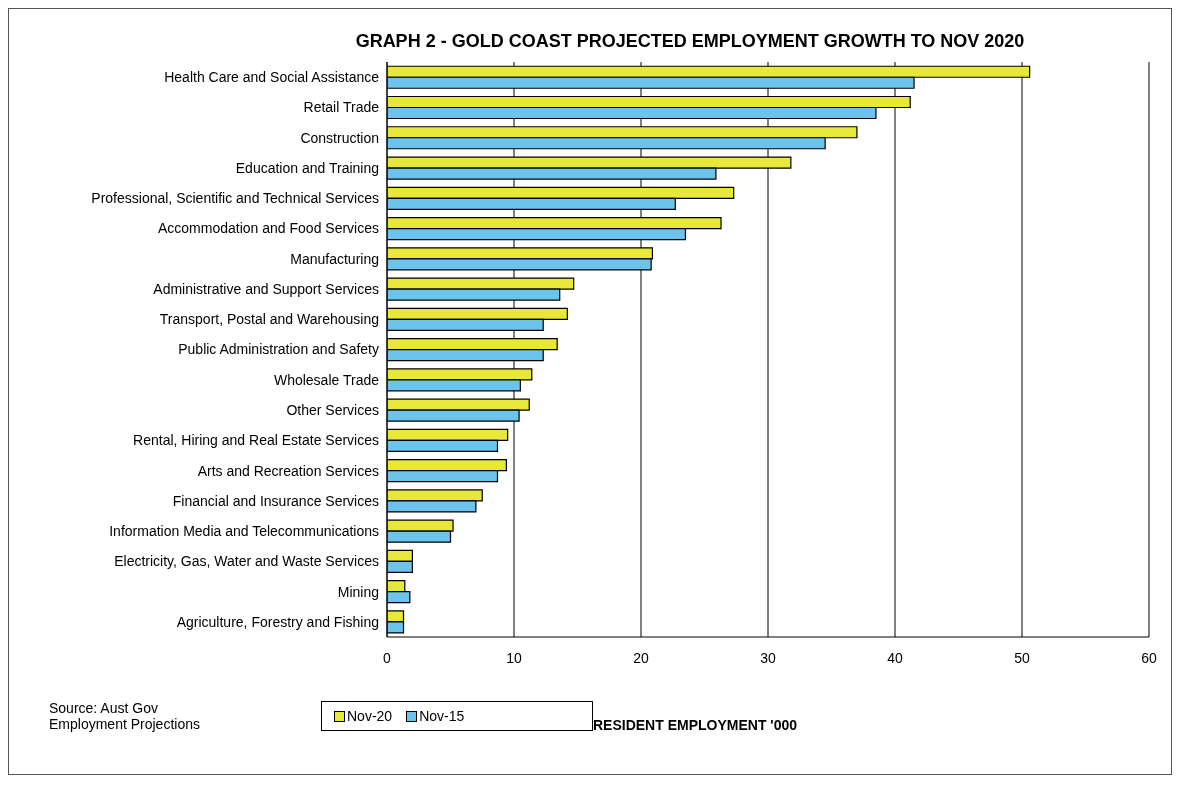 Image resolution: width=1180 pixels, height=785 pixels. I want to click on x-axis-title: RESIDENT EMPLOYMENT '000, so click(695, 725).